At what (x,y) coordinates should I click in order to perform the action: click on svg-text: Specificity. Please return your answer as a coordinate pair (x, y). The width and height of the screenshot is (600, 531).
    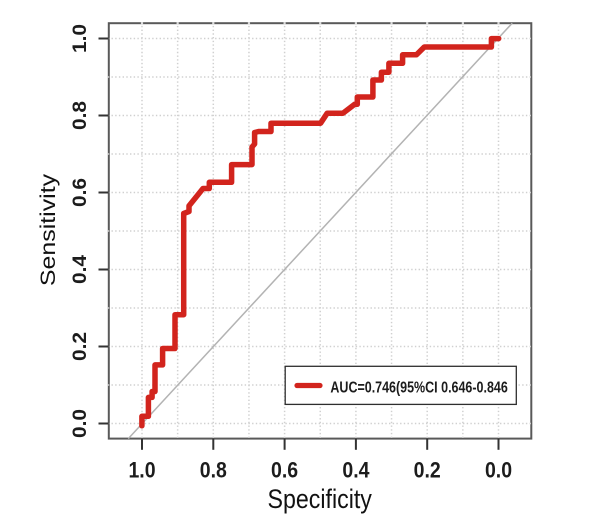
    Looking at the image, I should click on (320, 499).